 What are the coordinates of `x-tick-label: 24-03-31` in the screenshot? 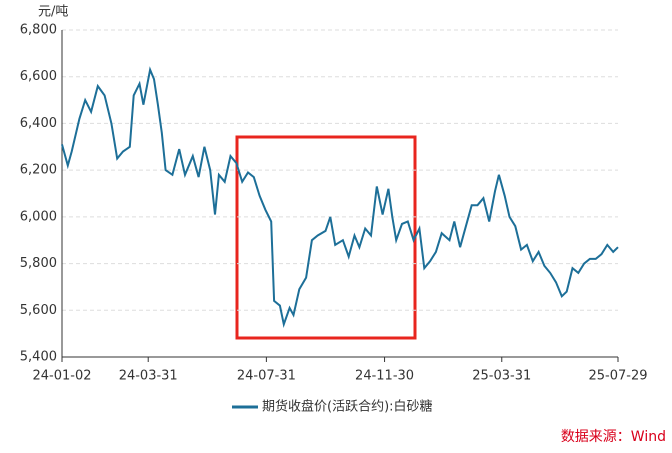 It's located at (148, 376).